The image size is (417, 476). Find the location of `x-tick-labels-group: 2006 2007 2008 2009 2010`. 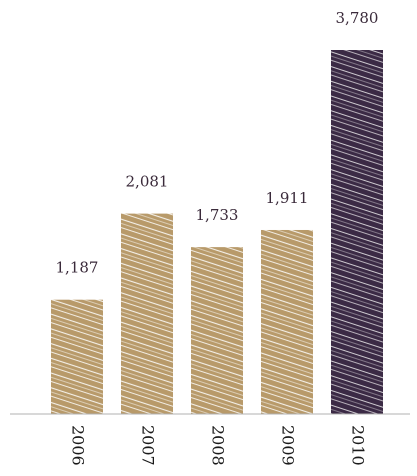

x-tick-labels-group: 2006 2007 2008 2009 2010 is located at coordinates (218, 445).